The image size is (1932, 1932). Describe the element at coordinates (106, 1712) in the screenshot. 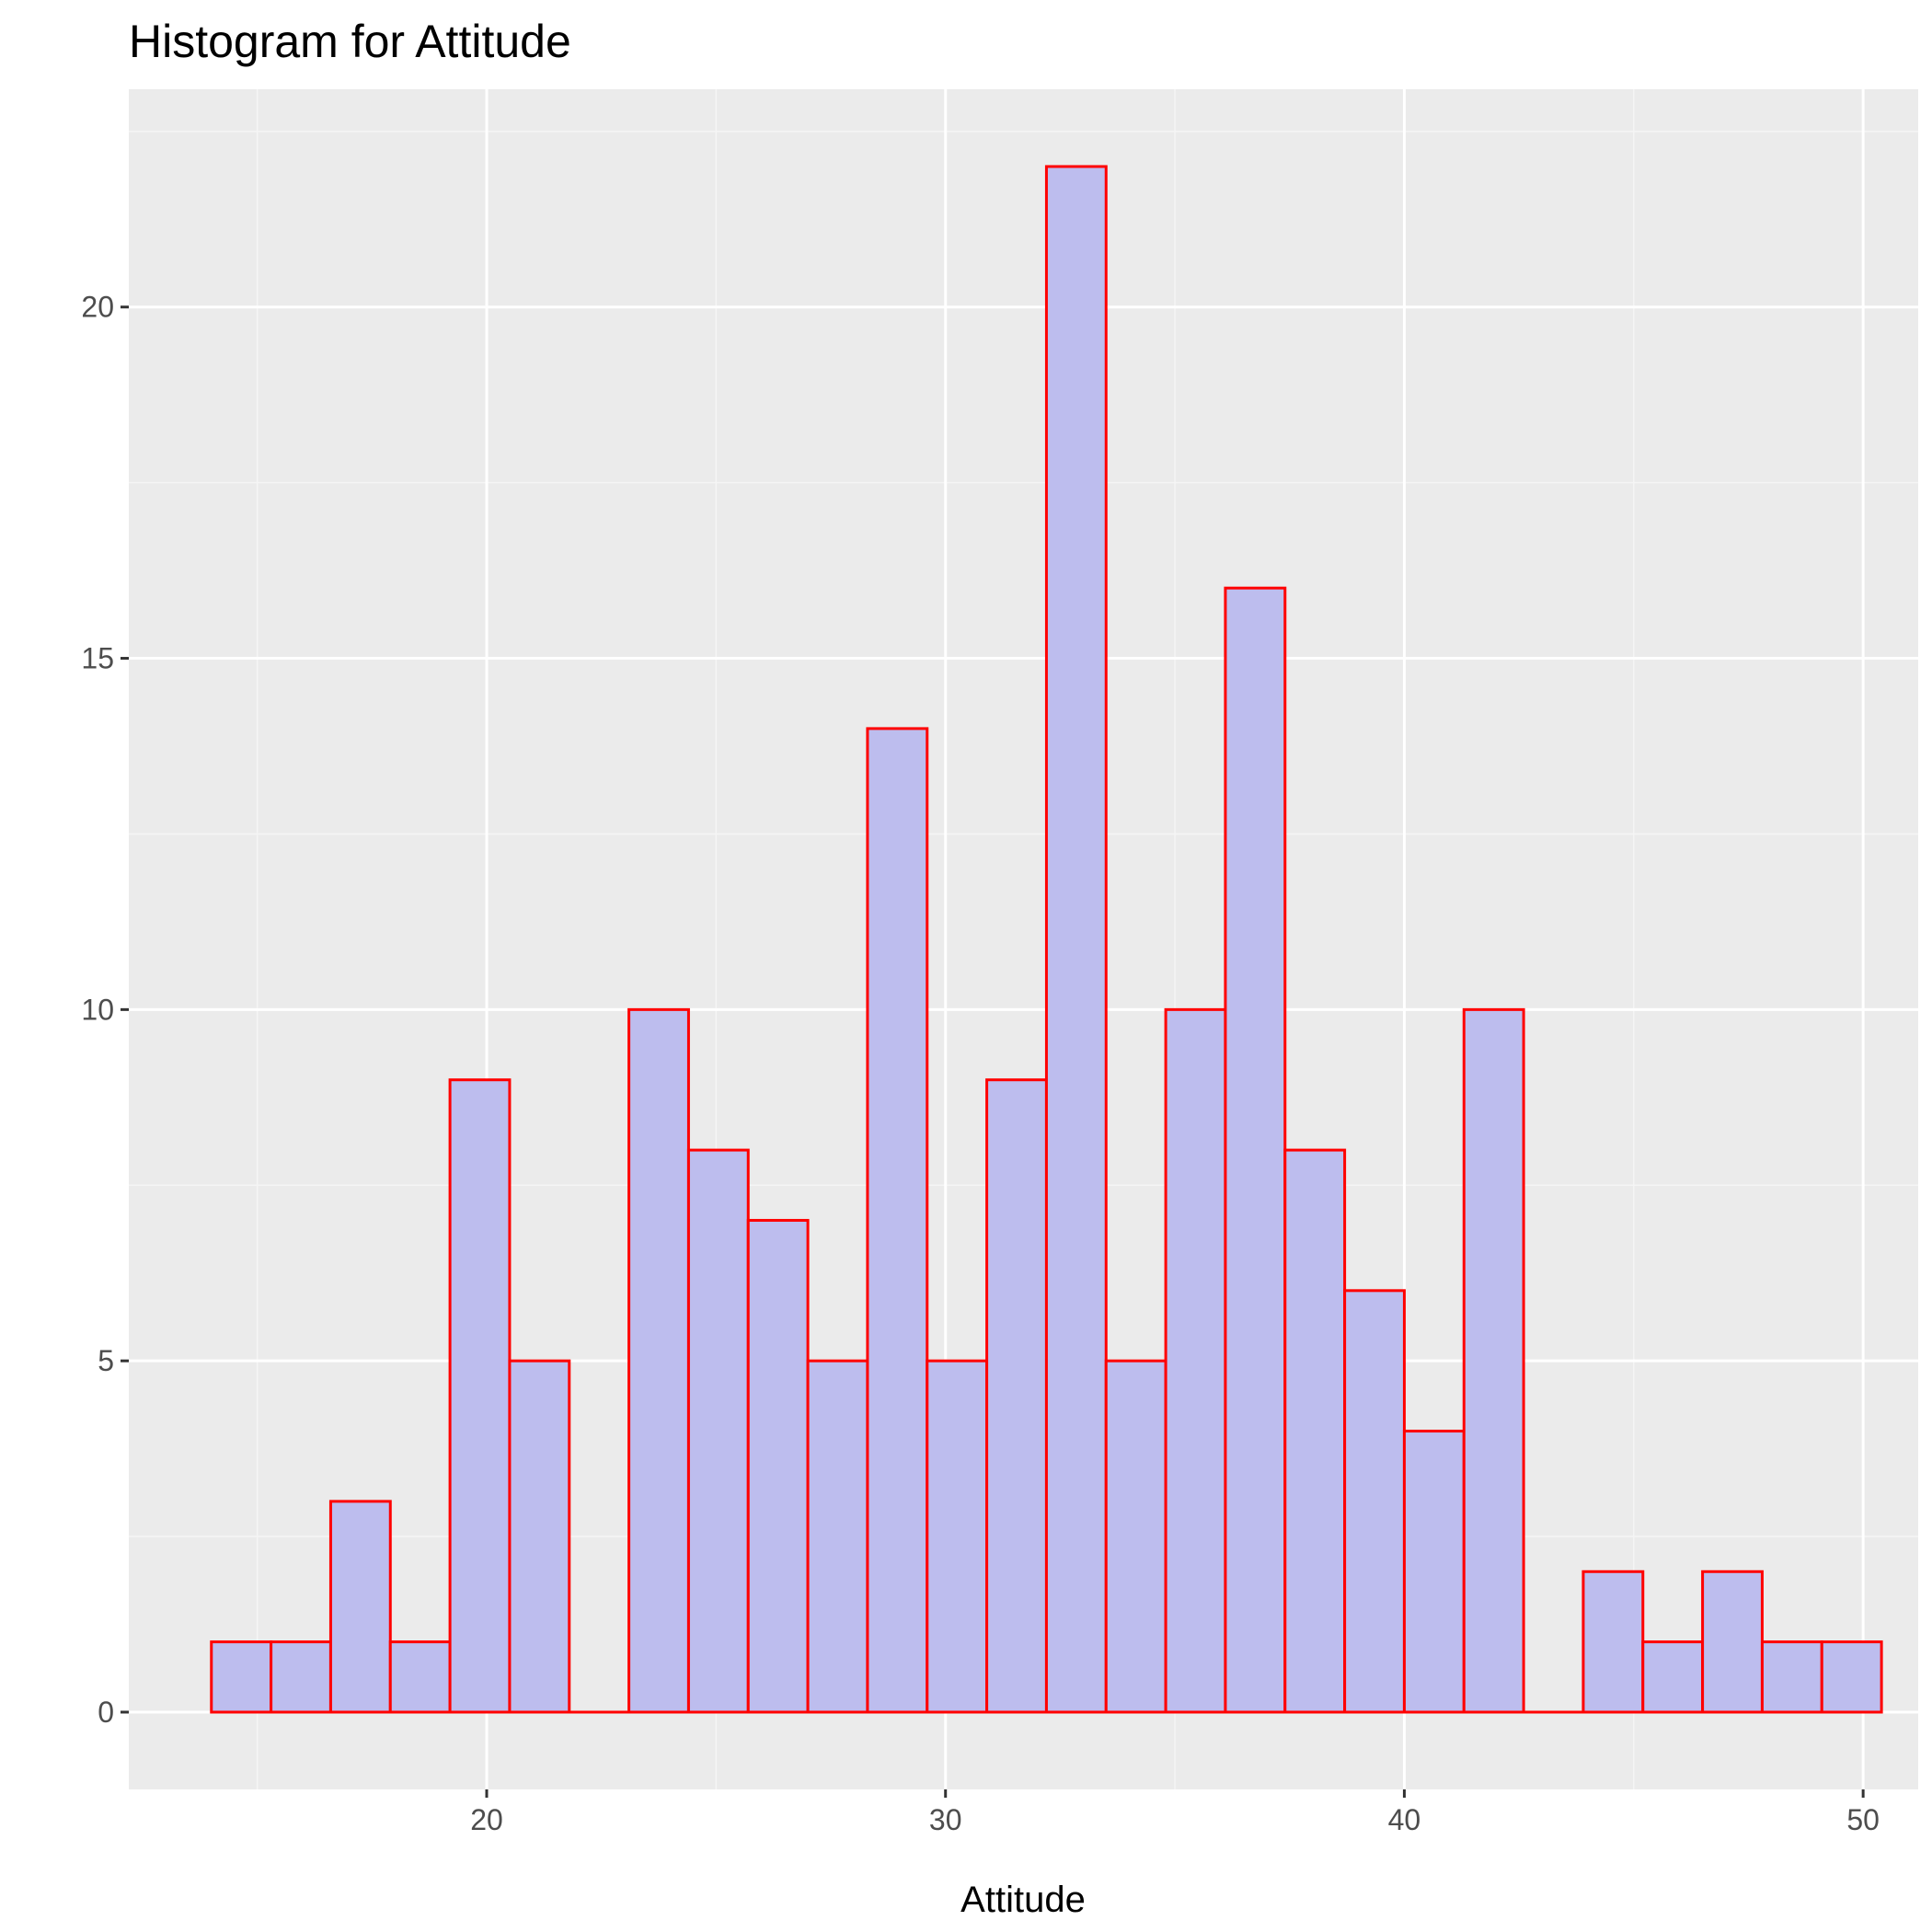

I see `y-tick-label: 0` at that location.